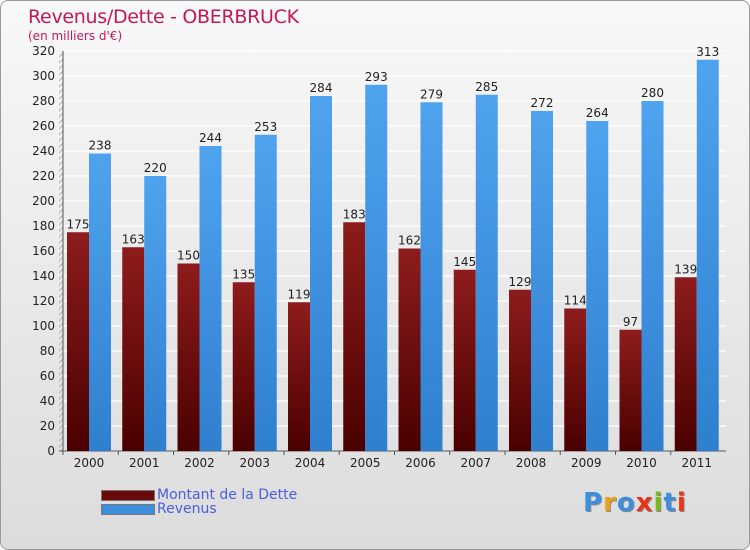 This screenshot has width=750, height=550. I want to click on y-tick-label: 260, so click(43, 126).